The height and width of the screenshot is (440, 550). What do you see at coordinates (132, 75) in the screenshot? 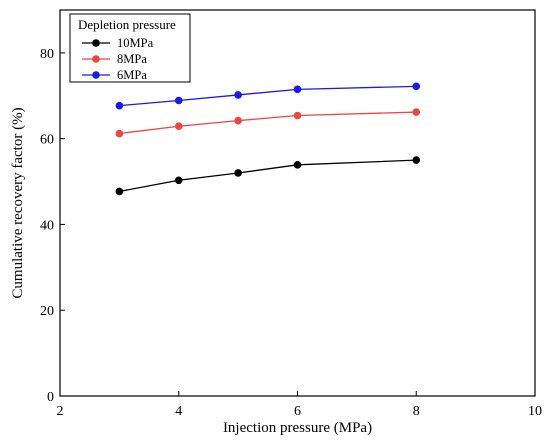
I see `legend-label: 6MPa` at bounding box center [132, 75].